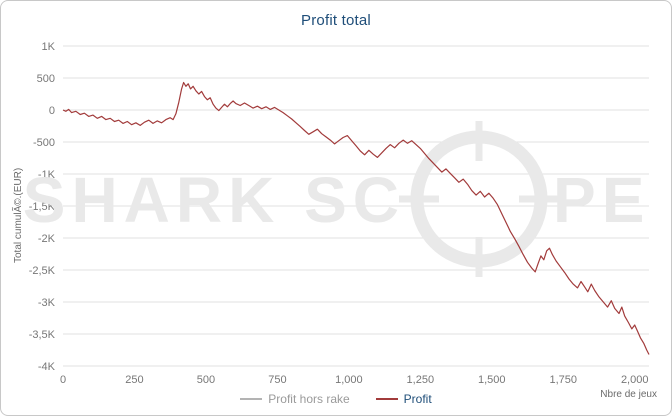 The height and width of the screenshot is (416, 672). Describe the element at coordinates (44, 143) in the screenshot. I see `svg-text: -500` at that location.